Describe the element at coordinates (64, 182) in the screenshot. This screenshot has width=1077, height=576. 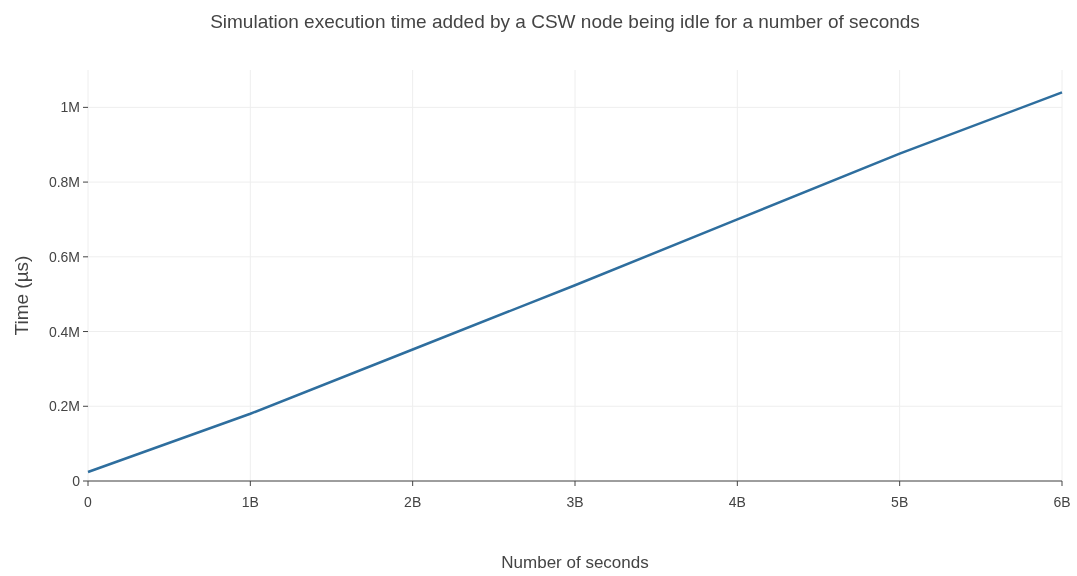
I see `y-tick-label: 0.8M` at that location.